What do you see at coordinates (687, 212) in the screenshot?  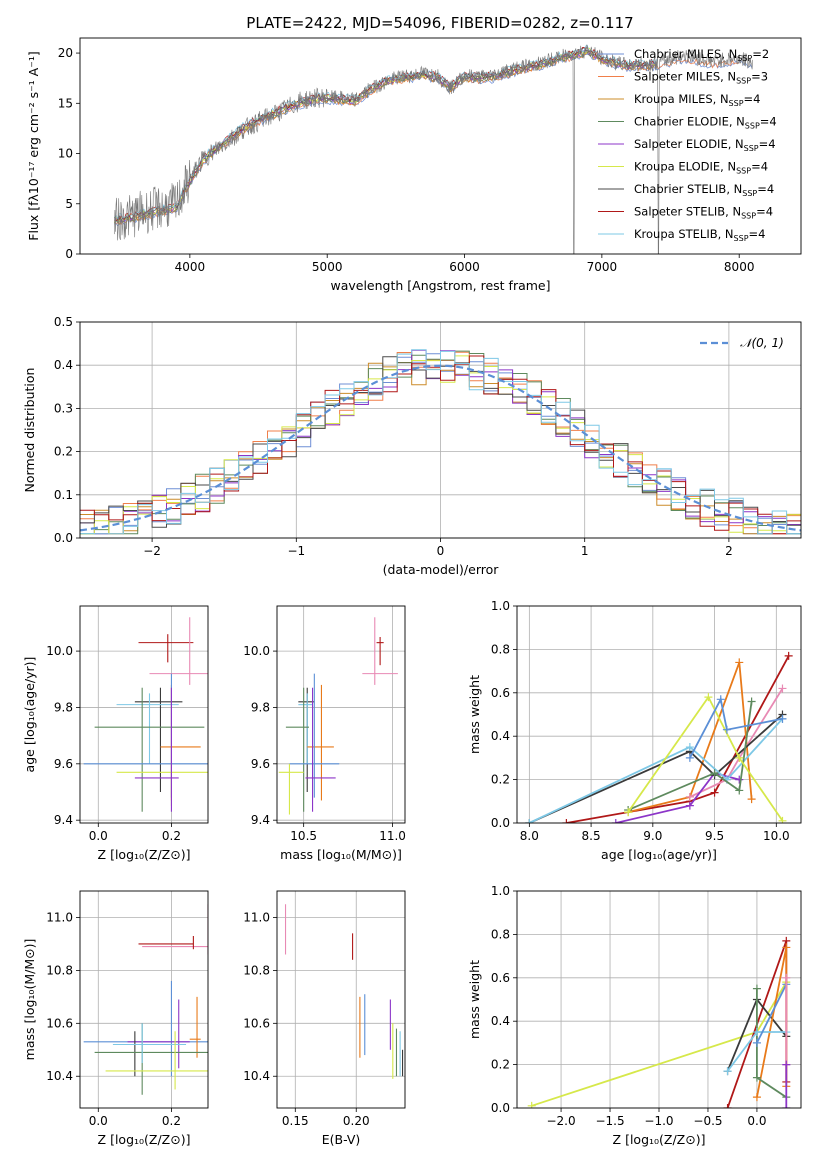 I see `legend-text: Salpeter STELIB, N` at bounding box center [687, 212].